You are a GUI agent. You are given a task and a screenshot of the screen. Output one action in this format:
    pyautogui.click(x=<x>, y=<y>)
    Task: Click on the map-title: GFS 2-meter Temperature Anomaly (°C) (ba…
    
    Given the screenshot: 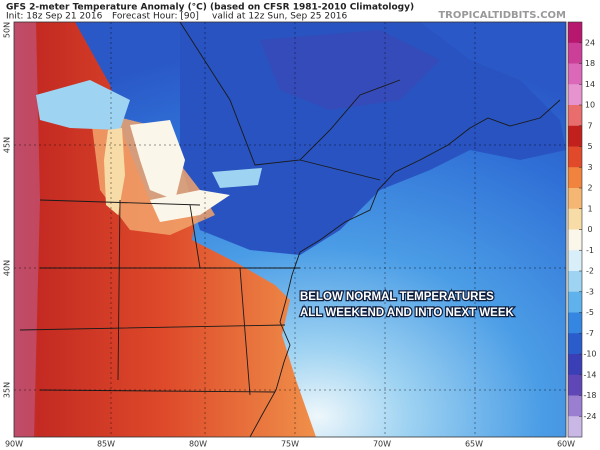 What is the action you would take?
    pyautogui.click(x=210, y=8)
    